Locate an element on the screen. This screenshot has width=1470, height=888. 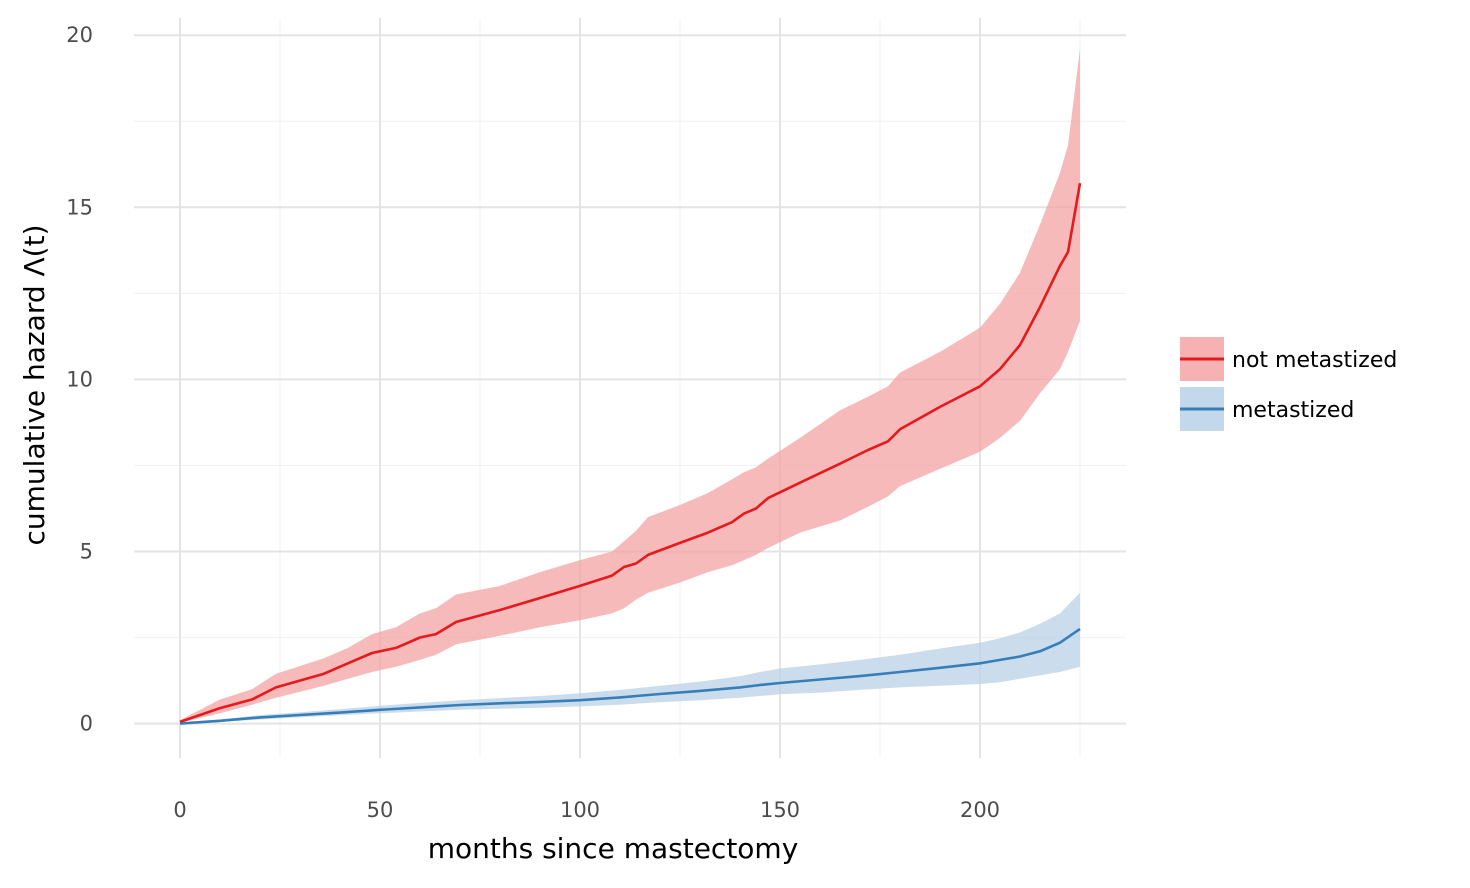
legend: not metastized metastized is located at coordinates (1288, 384).